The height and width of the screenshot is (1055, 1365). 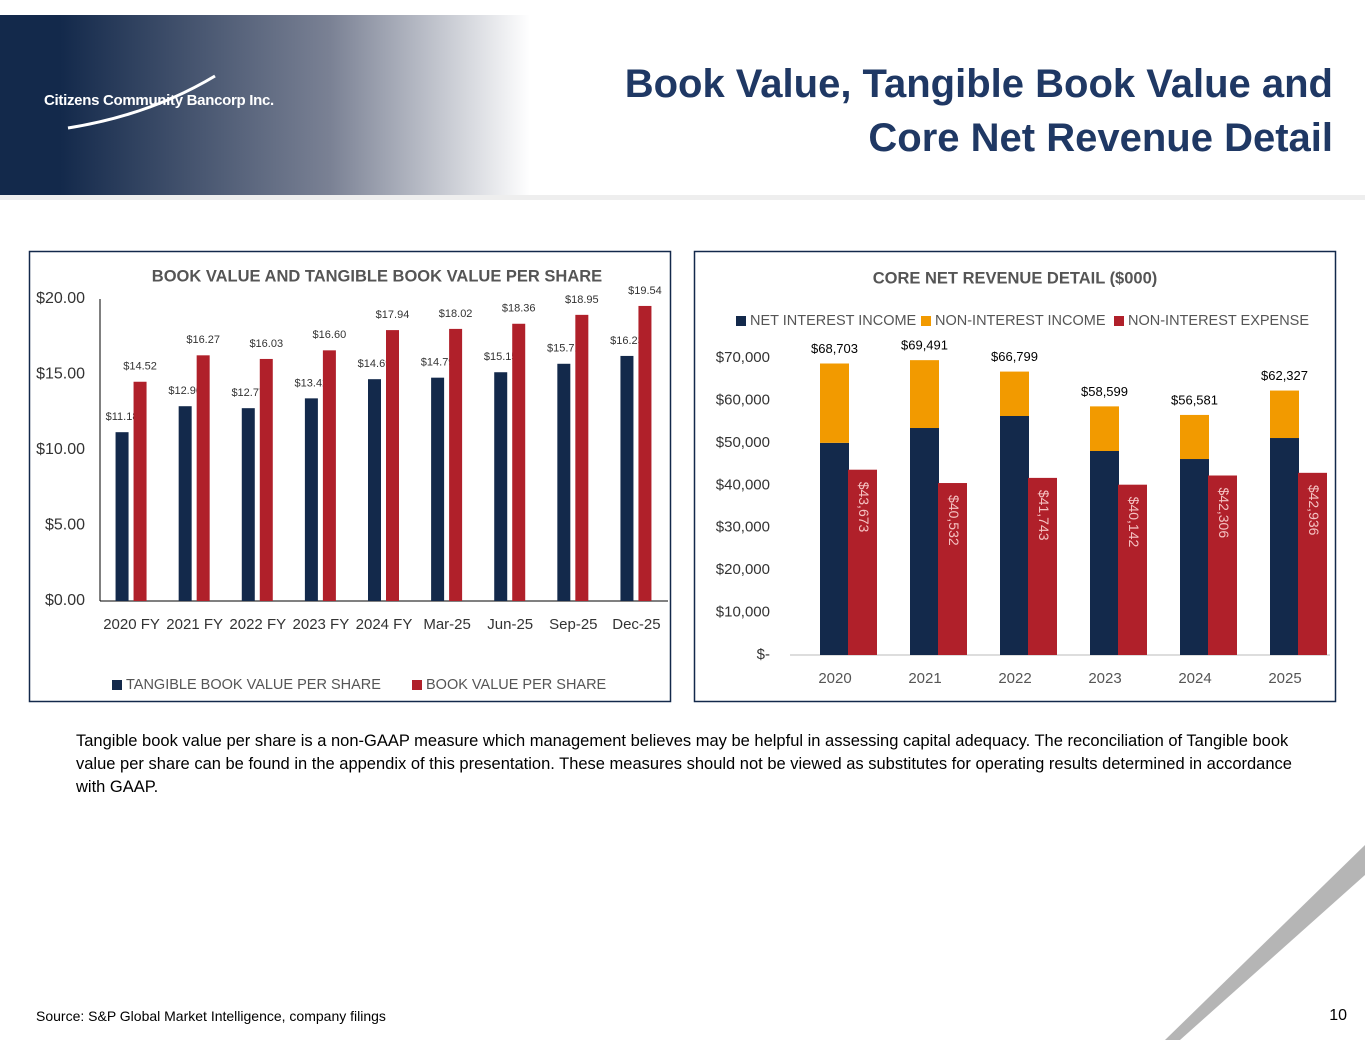 I want to click on slide-title: Book Value, Tangible Book Value and, so click(x=978, y=84).